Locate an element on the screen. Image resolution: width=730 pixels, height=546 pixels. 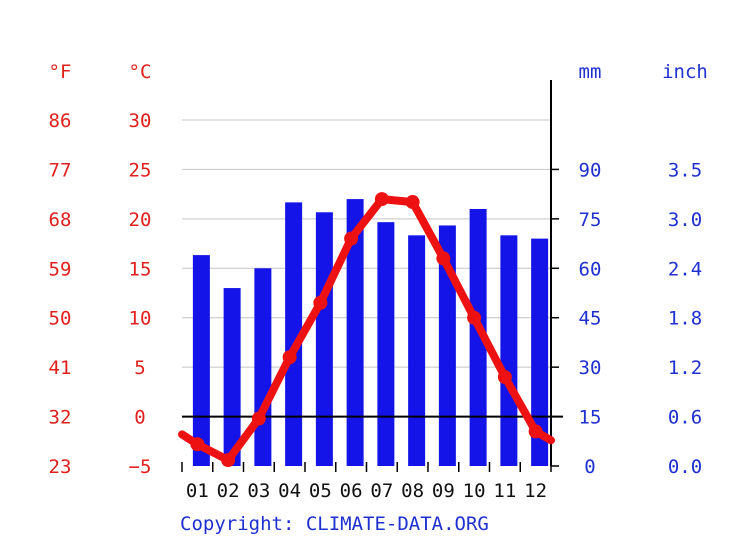
month-label: 05 is located at coordinates (320, 491).